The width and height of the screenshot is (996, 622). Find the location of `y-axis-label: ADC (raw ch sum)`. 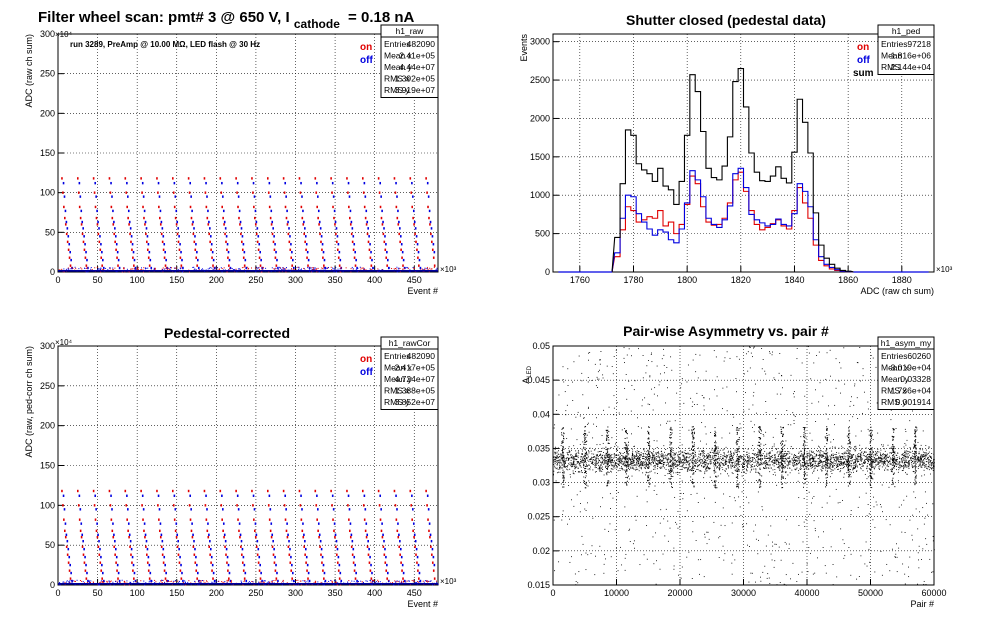

y-axis-label: ADC (raw ch sum) is located at coordinates (29, 71).